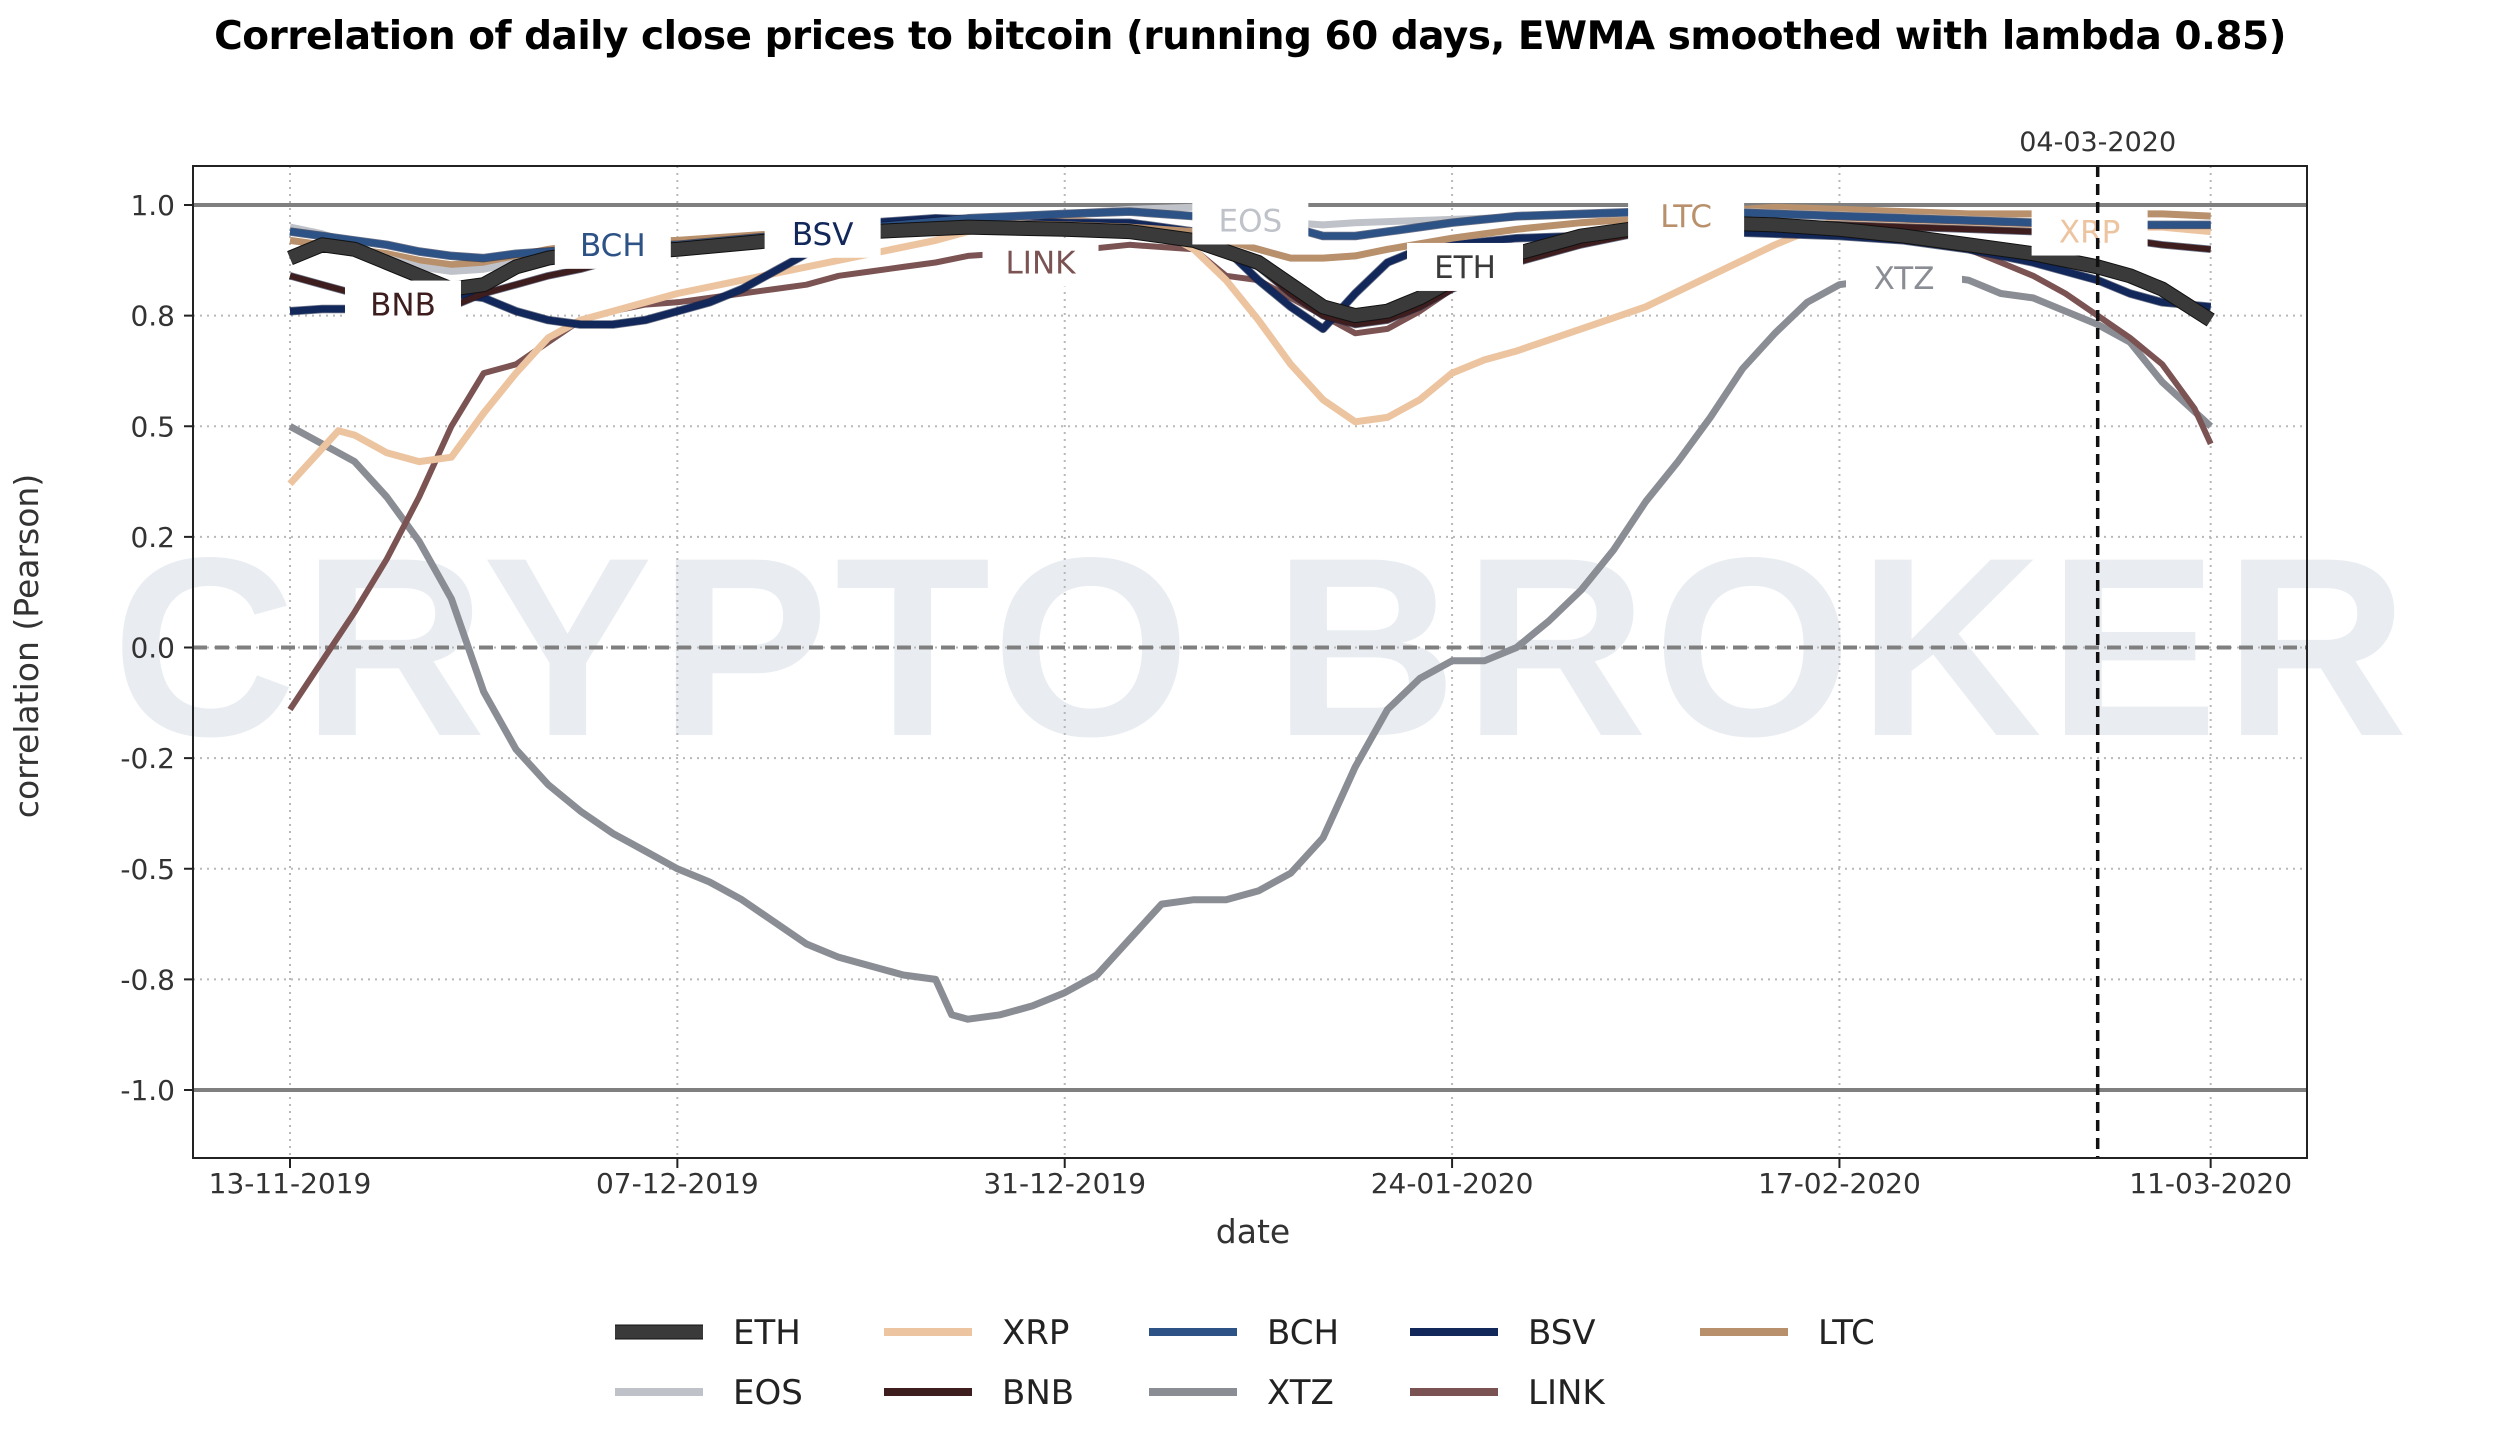 This screenshot has height=1444, width=2500. What do you see at coordinates (152, 205) in the screenshot?
I see `y-tick-label: 1.0` at bounding box center [152, 205].